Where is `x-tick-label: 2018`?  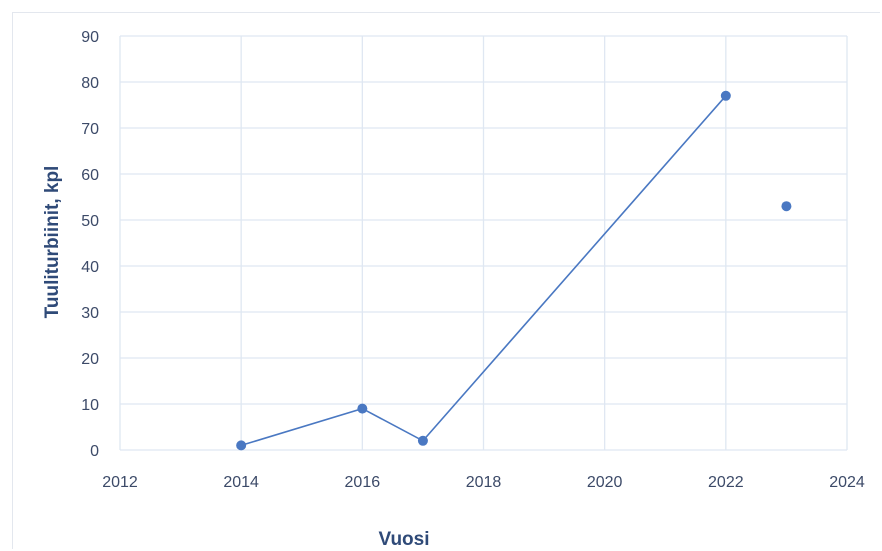 x-tick-label: 2018 is located at coordinates (484, 482).